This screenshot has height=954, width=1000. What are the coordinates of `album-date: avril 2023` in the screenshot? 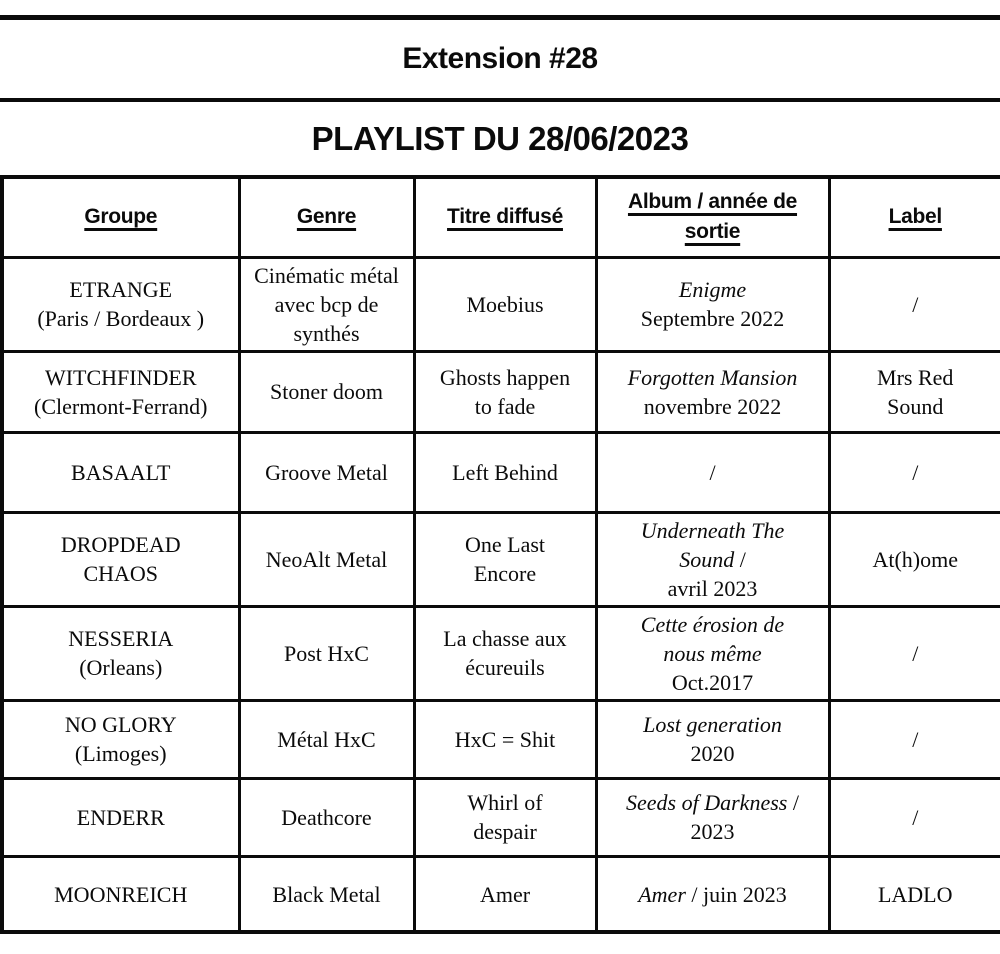 It's located at (712, 588).